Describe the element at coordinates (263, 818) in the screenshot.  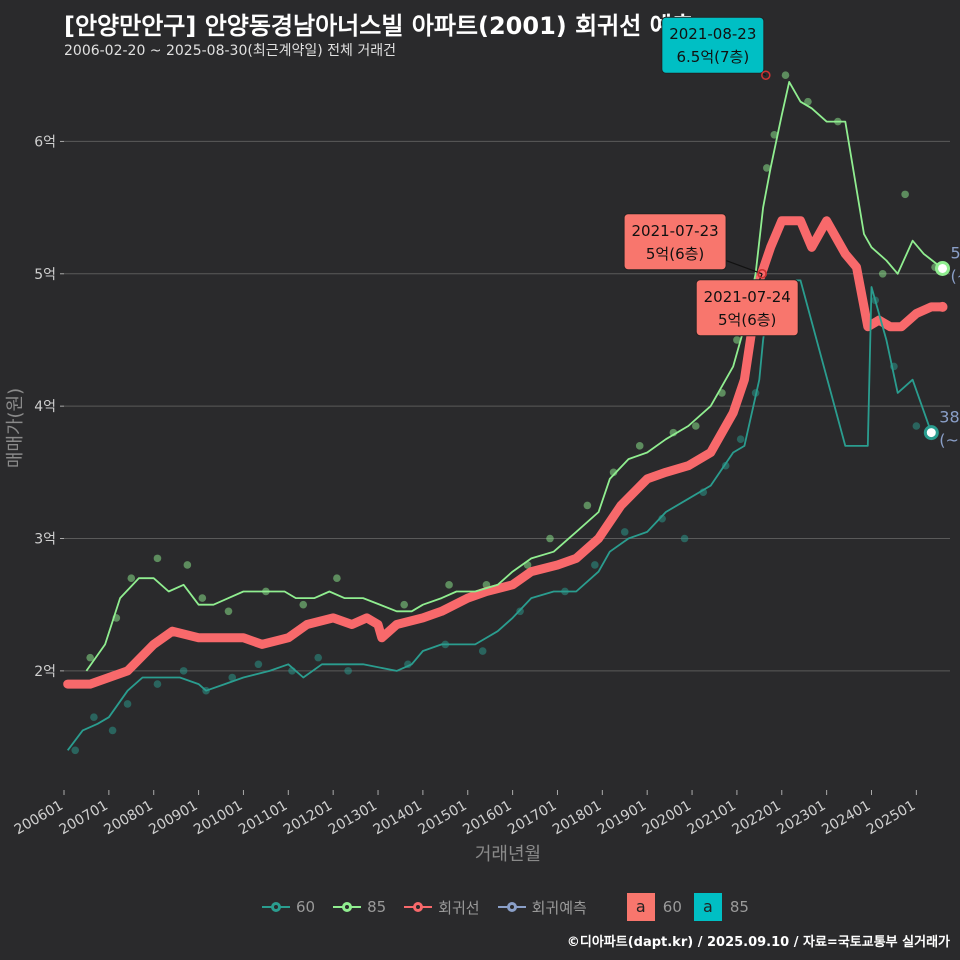
I see `x-tick-label: 201101` at that location.